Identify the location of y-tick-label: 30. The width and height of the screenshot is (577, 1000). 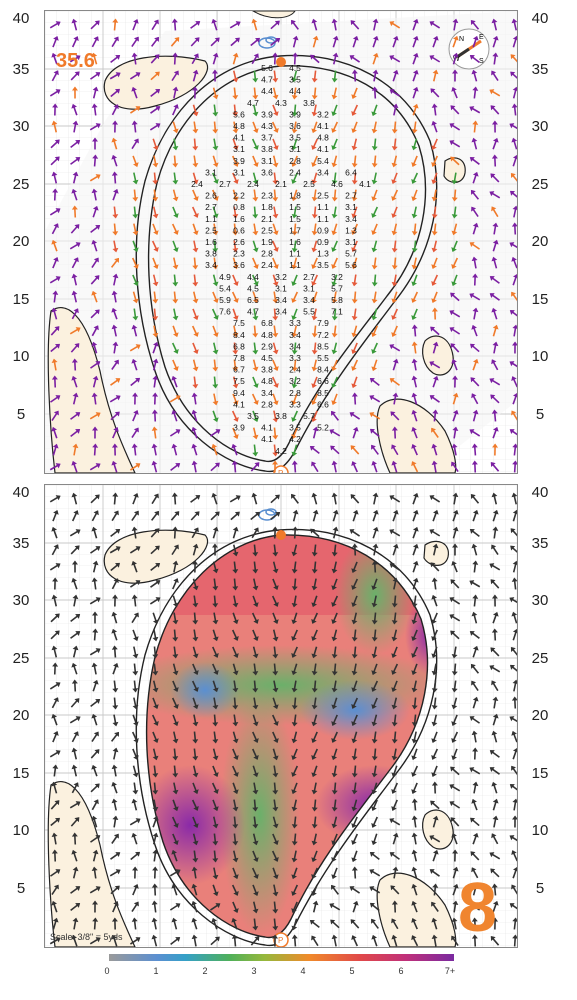
(540, 126).